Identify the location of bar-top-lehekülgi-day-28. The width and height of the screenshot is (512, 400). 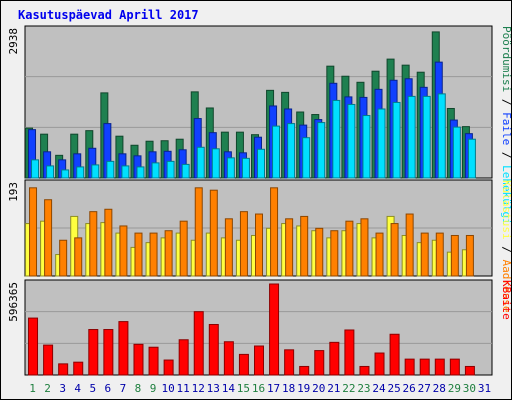
(441, 136).